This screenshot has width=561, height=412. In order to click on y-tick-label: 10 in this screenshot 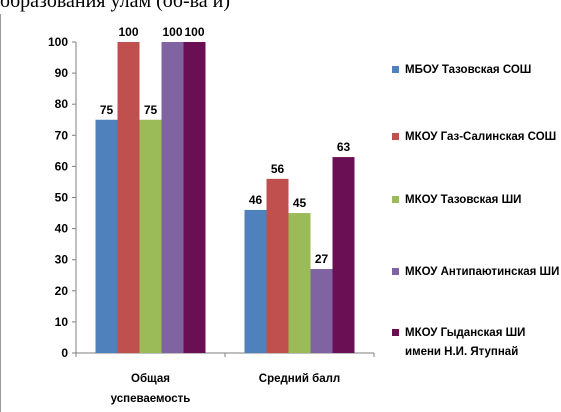, I will do `click(62, 322)`.